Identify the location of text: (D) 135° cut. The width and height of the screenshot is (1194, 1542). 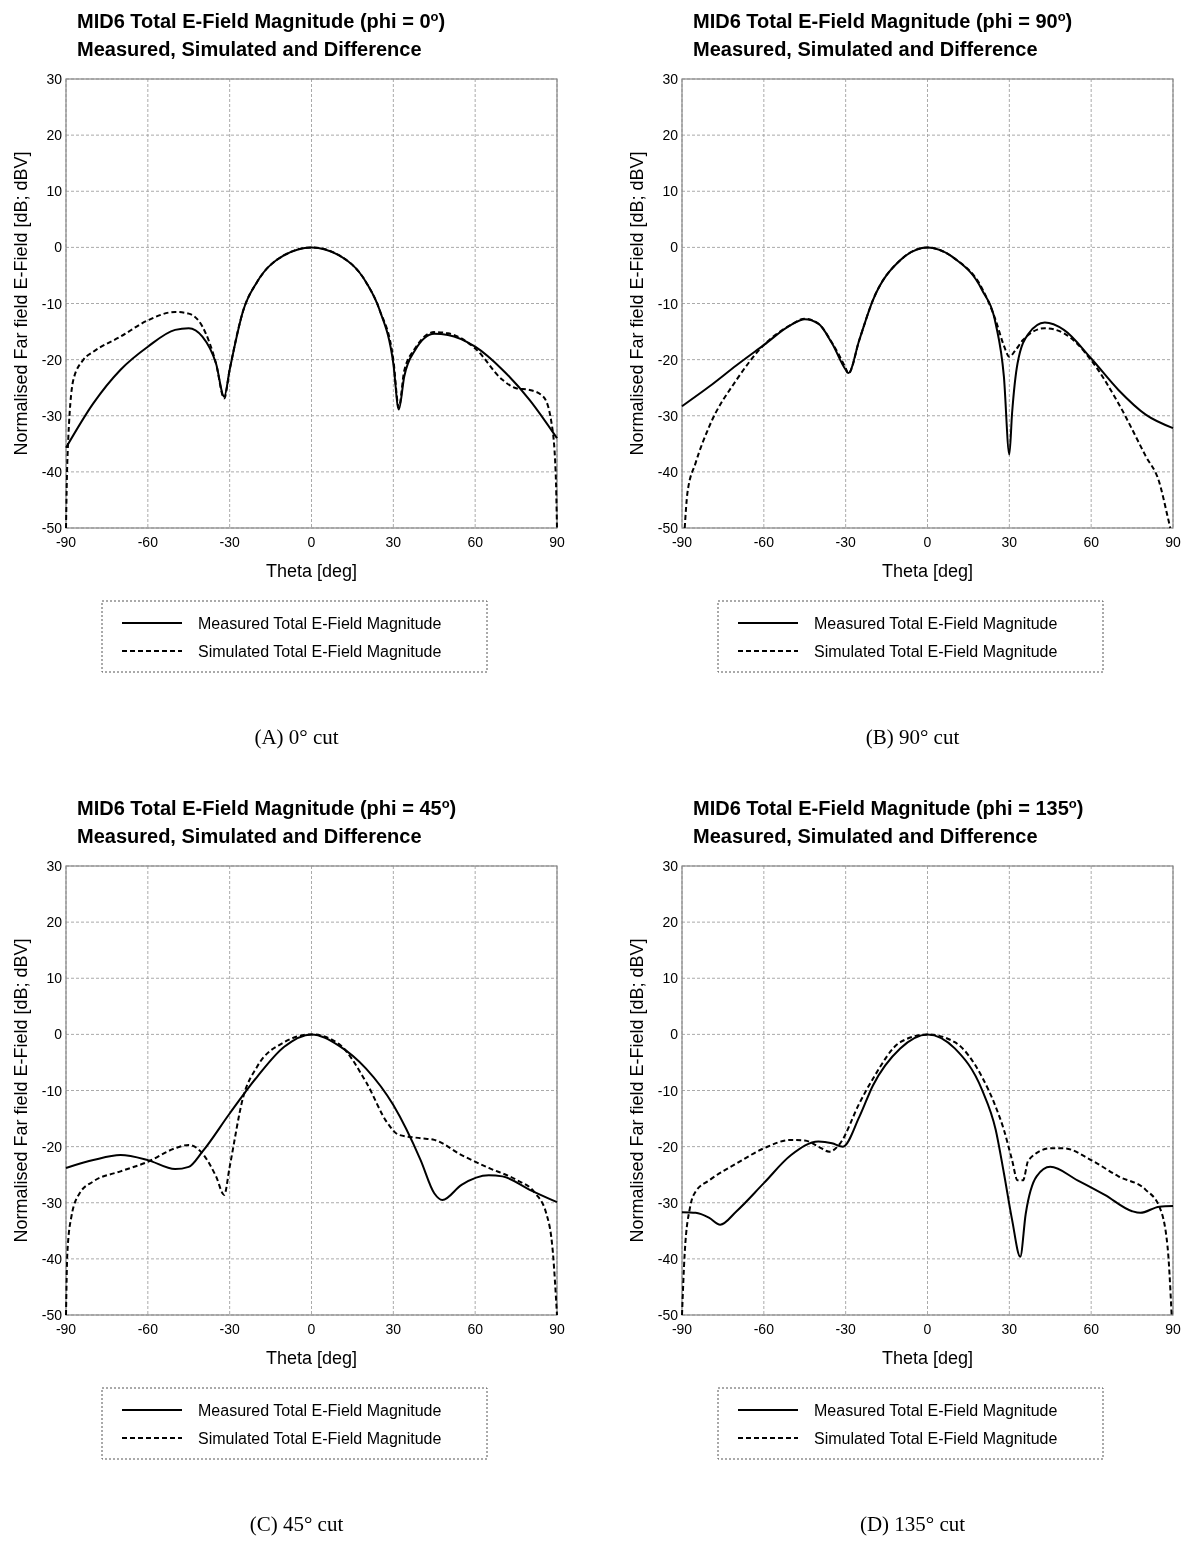
(912, 1524).